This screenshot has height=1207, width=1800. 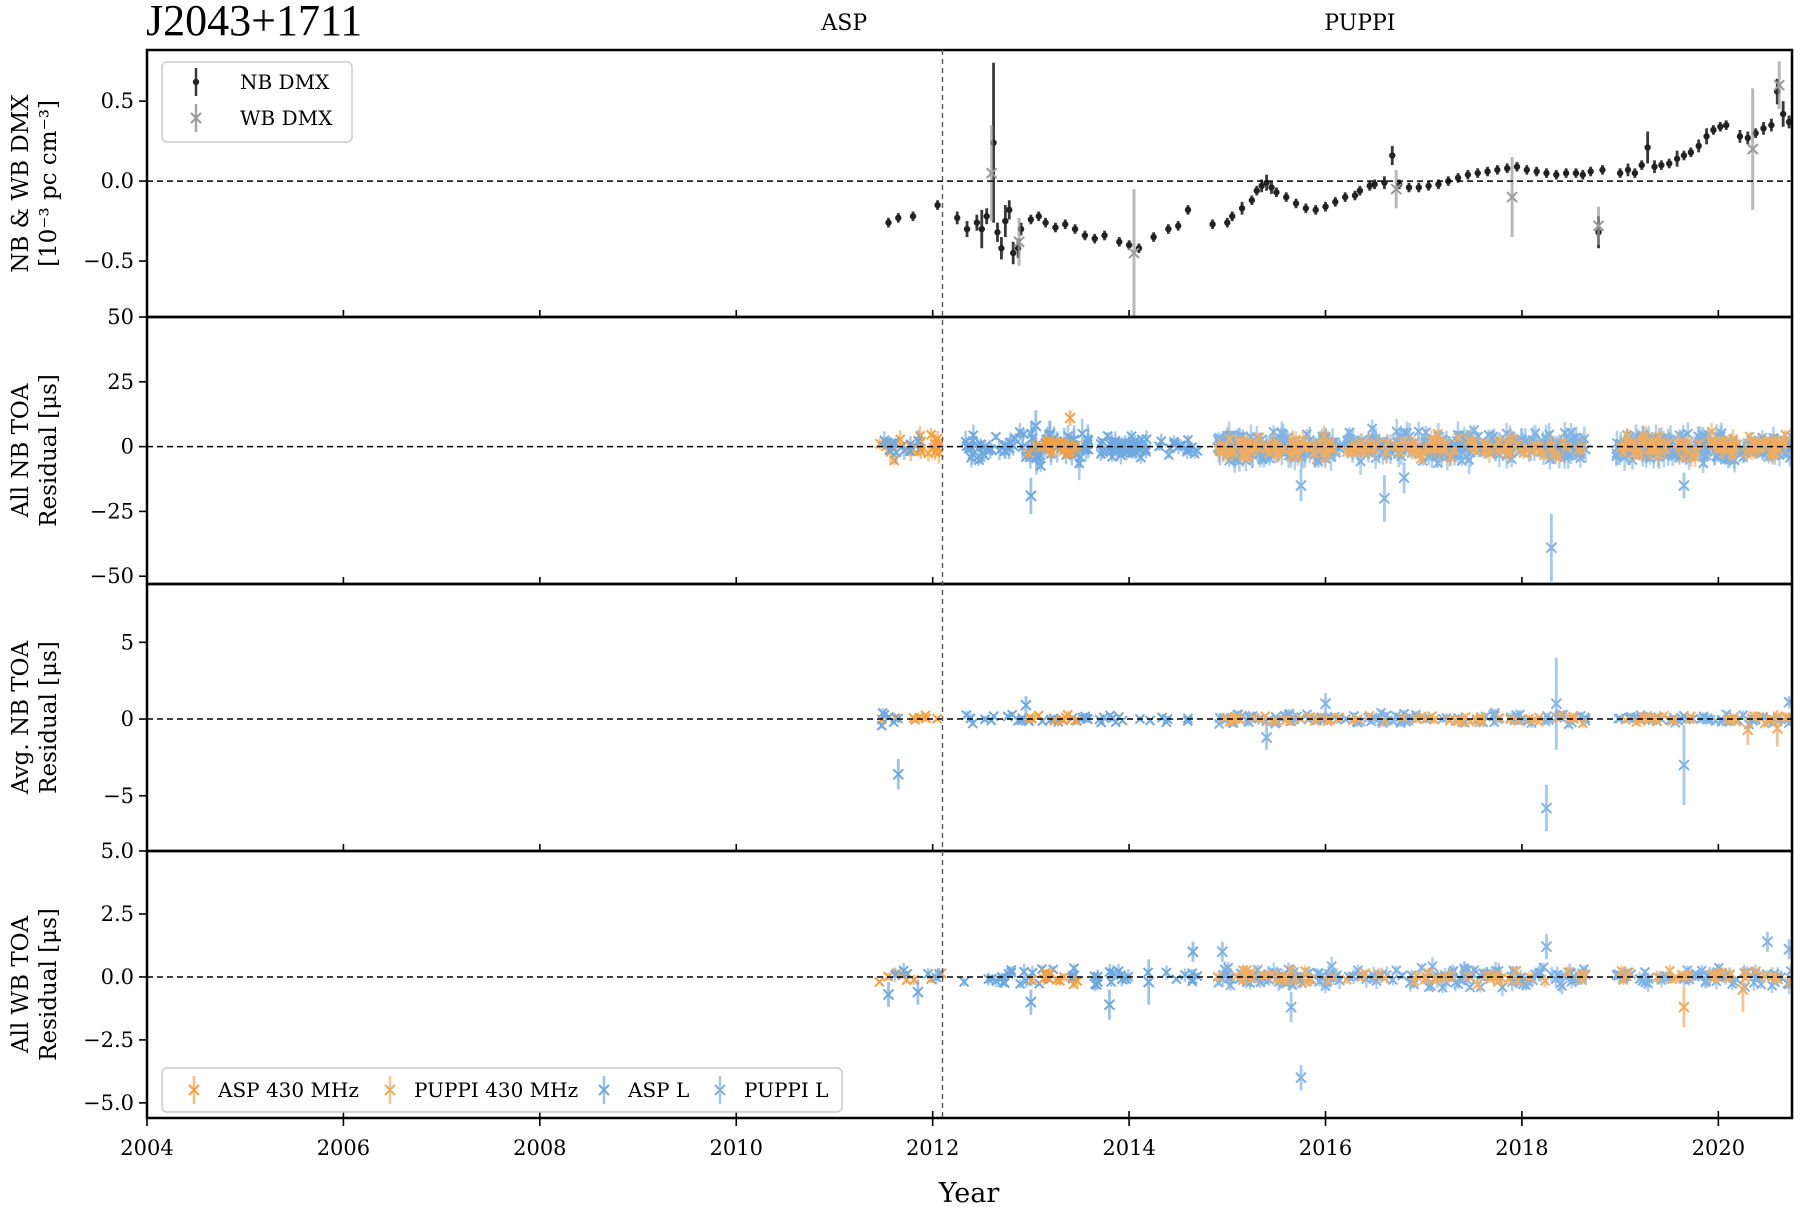 What do you see at coordinates (21, 450) in the screenshot?
I see `y-axis-label: All NB TOA` at bounding box center [21, 450].